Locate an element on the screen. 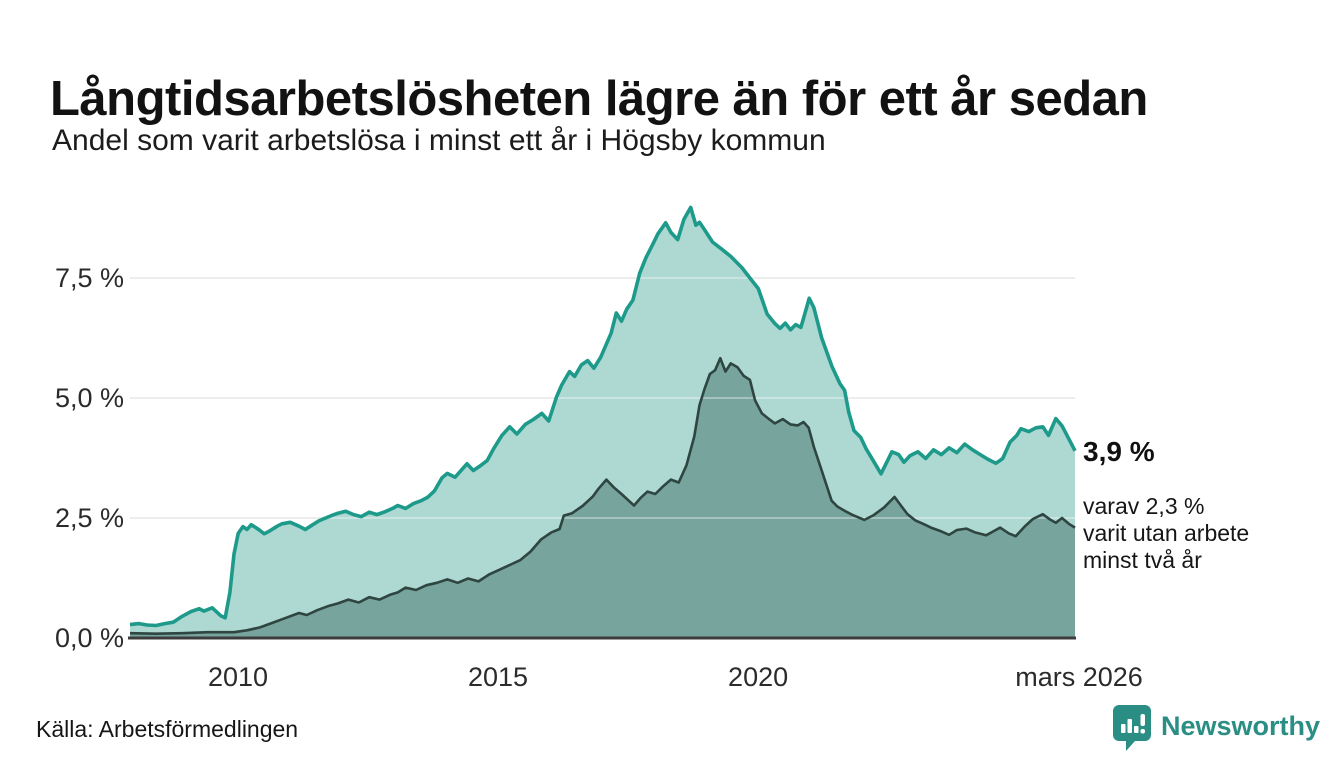 Image resolution: width=1340 pixels, height=780 pixels. x-axis-tick-label: 2010 is located at coordinates (238, 677).